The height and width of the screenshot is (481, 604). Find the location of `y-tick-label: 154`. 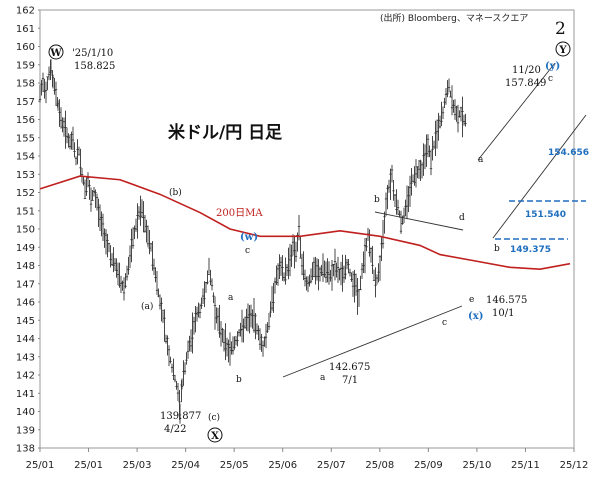

y-tick-label: 154 is located at coordinates (25, 157).